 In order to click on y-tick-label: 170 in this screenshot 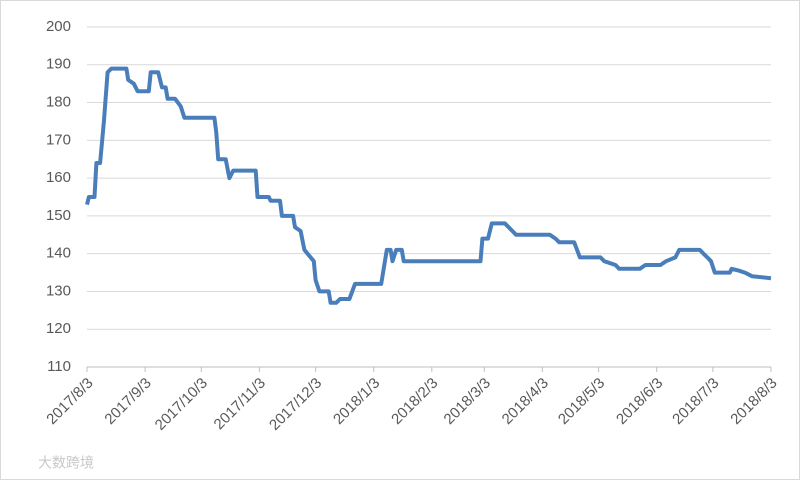, I will do `click(58, 139)`.